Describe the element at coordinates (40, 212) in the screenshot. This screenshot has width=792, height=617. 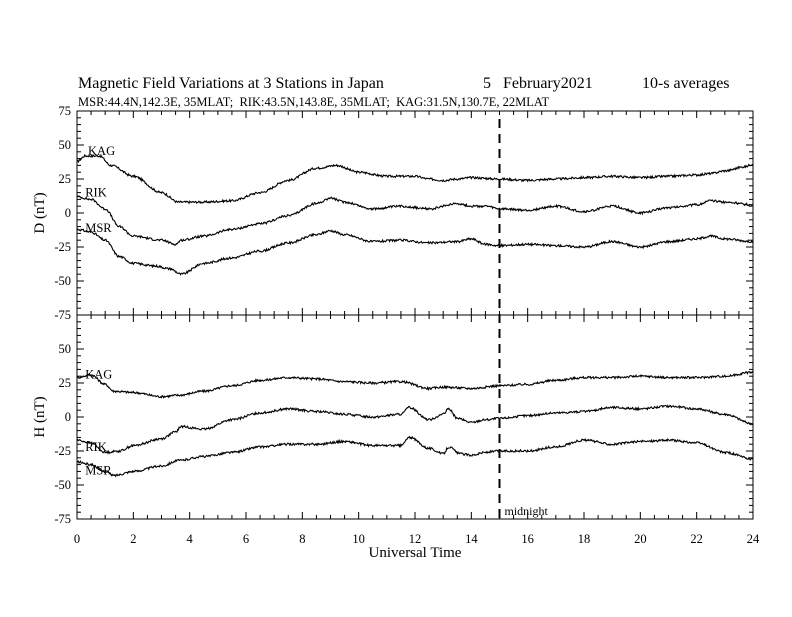
I see `y-axis-label: D (nT)` at that location.